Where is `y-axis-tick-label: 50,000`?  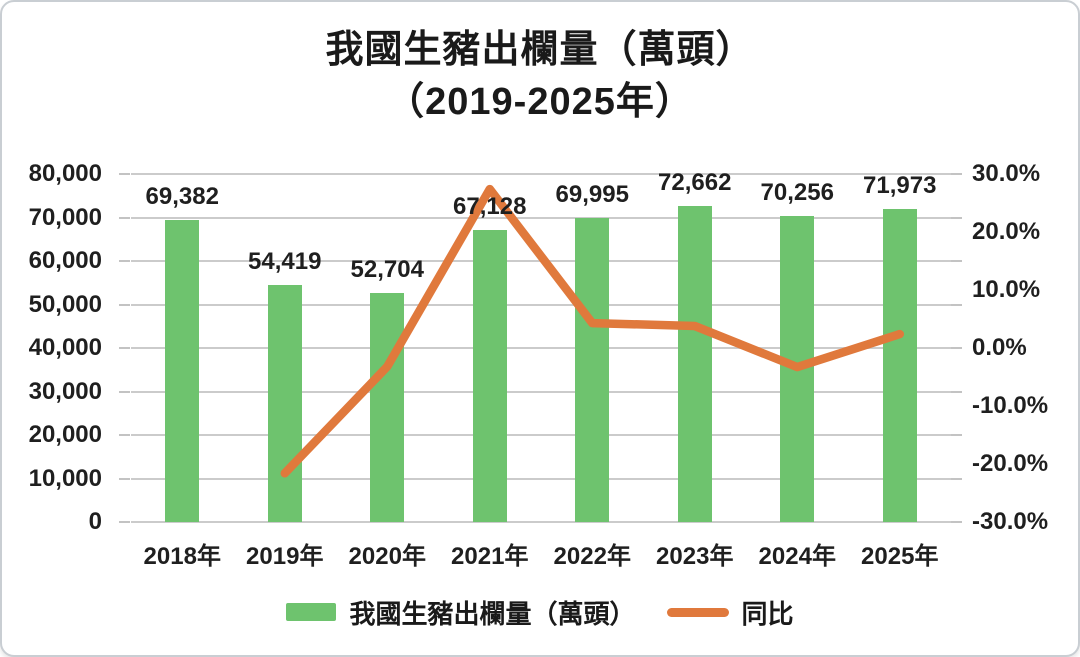 y-axis-tick-label: 50,000 is located at coordinates (65, 304).